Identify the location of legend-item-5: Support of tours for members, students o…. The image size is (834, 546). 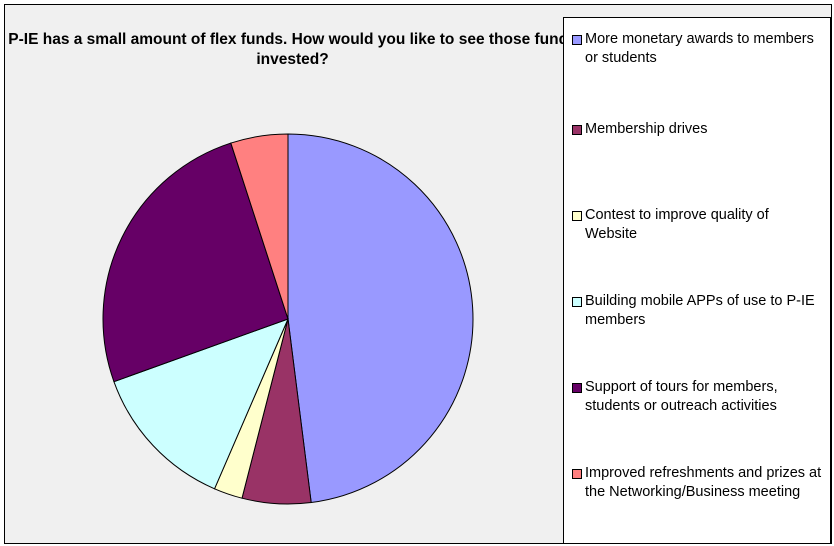
(697, 397).